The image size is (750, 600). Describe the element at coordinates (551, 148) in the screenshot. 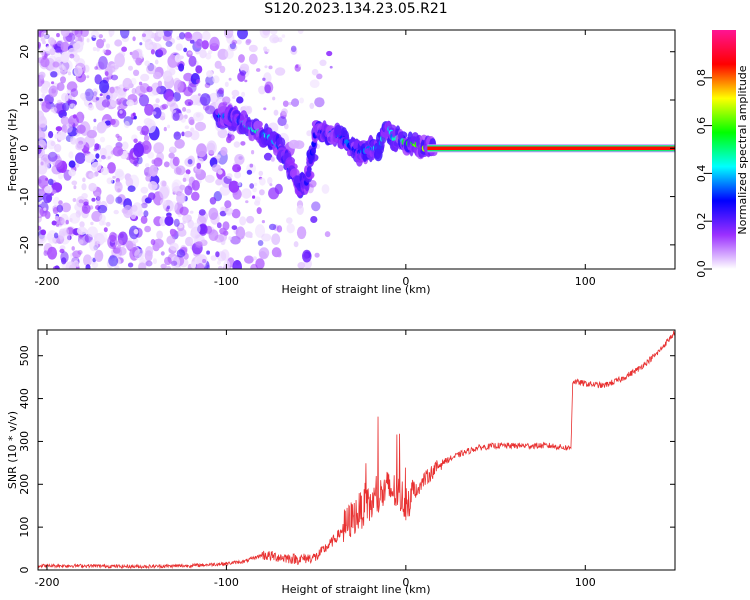

I see `carrier-line` at that location.